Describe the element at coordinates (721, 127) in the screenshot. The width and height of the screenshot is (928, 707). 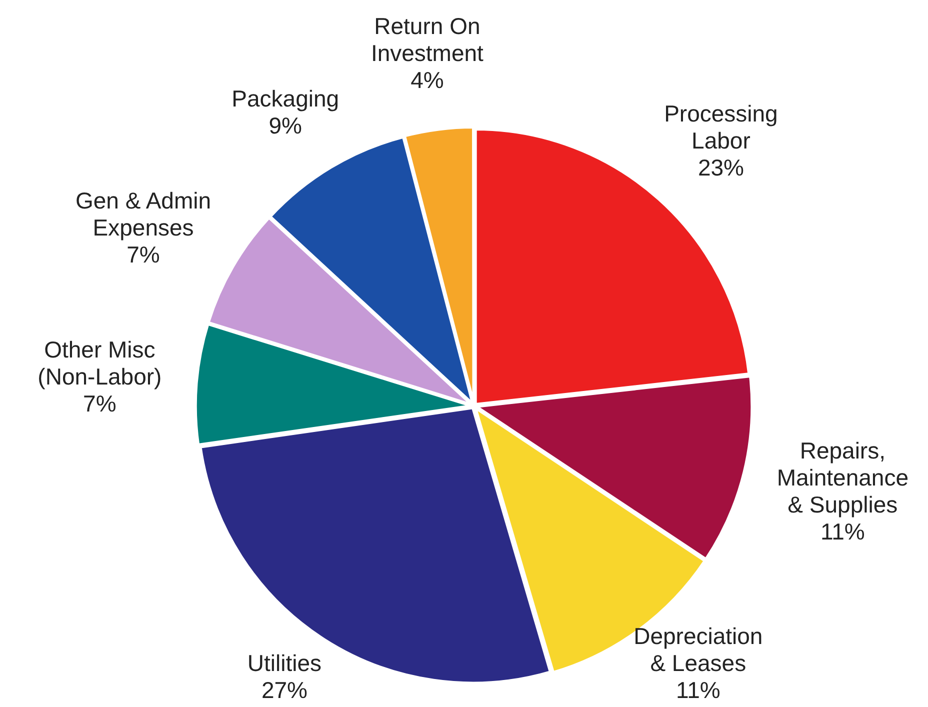
I see `slice-label: Processing Labor` at that location.